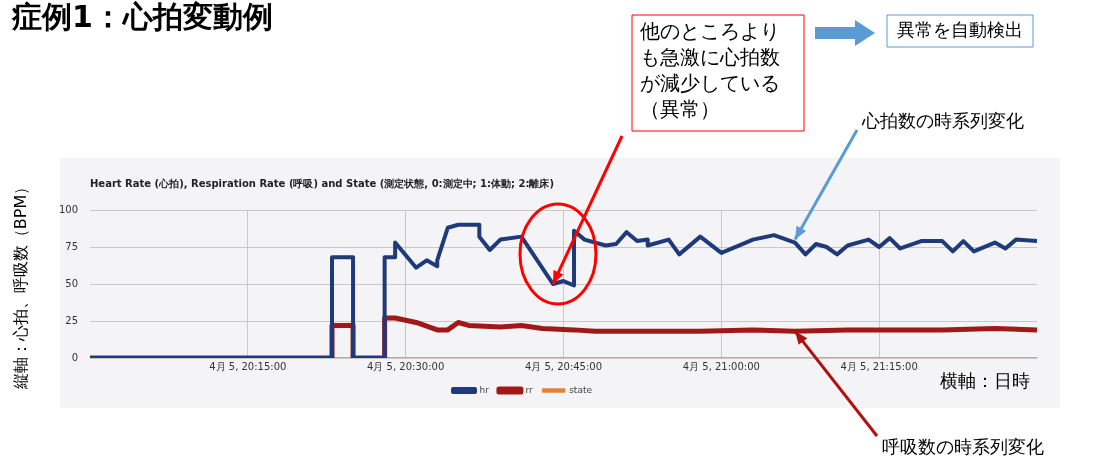  Describe the element at coordinates (563, 366) in the screenshot. I see `x-tick-label: 4月 5, 20:45:00` at that location.